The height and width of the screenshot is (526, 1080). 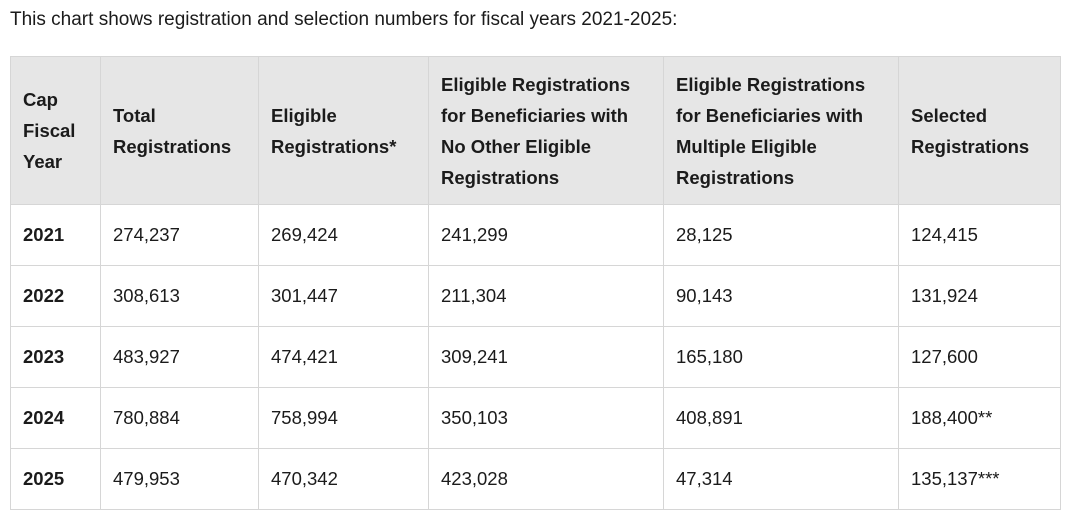 I want to click on header-cap-fiscal-year: Cap Fiscal Year, so click(x=55, y=130).